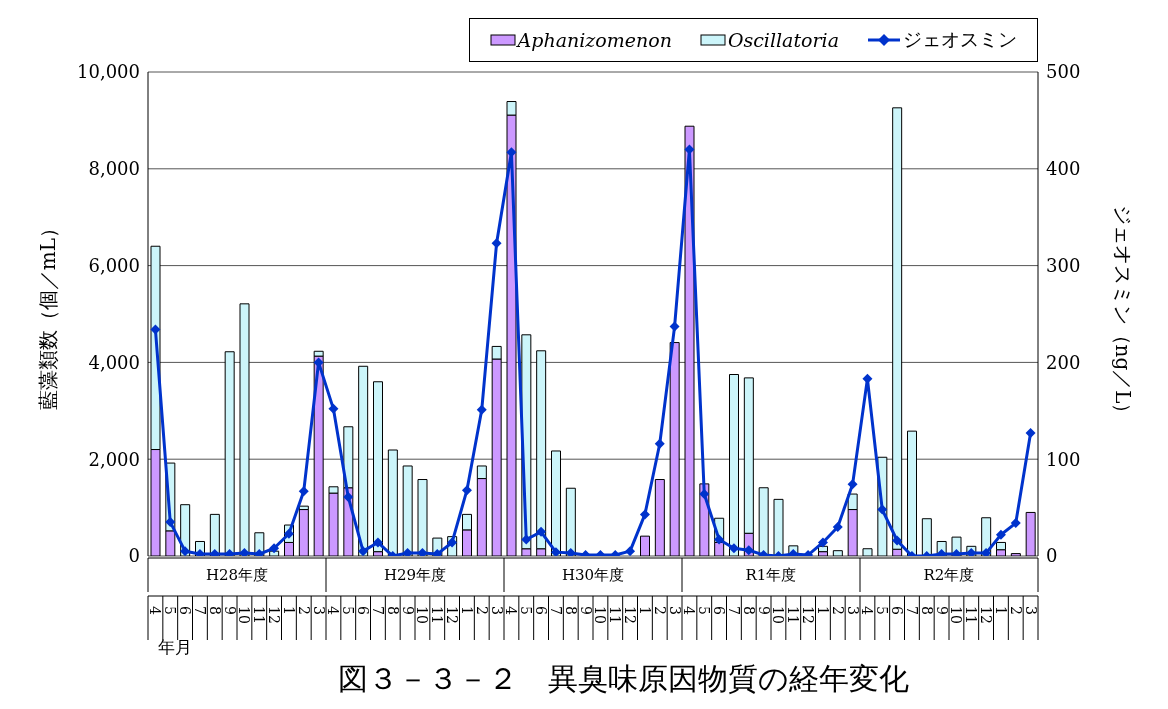 The width and height of the screenshot is (1168, 709). Describe the element at coordinates (114, 459) in the screenshot. I see `y-tick-label: 2,000` at that location.